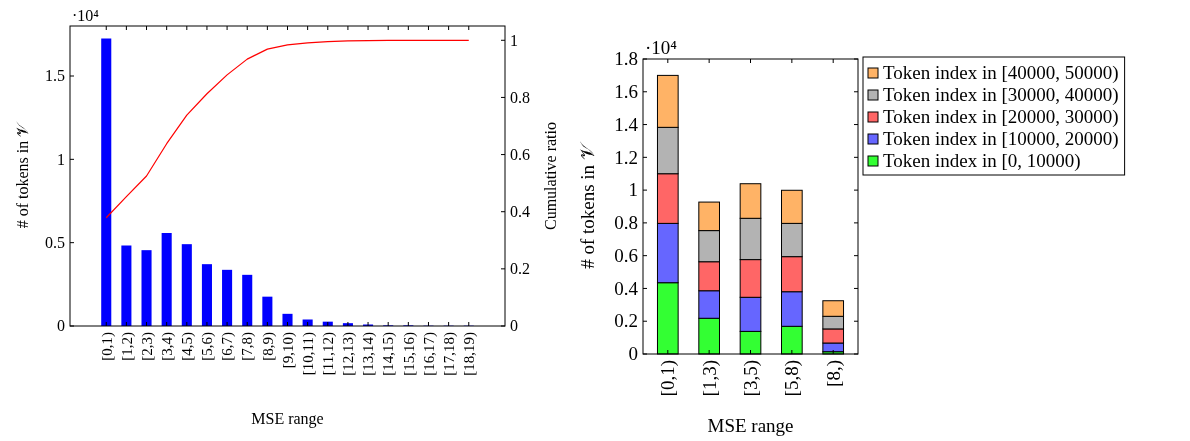 This screenshot has width=1190, height=441. Describe the element at coordinates (626, 288) in the screenshot. I see `y-tick-label: 0.4` at that location.